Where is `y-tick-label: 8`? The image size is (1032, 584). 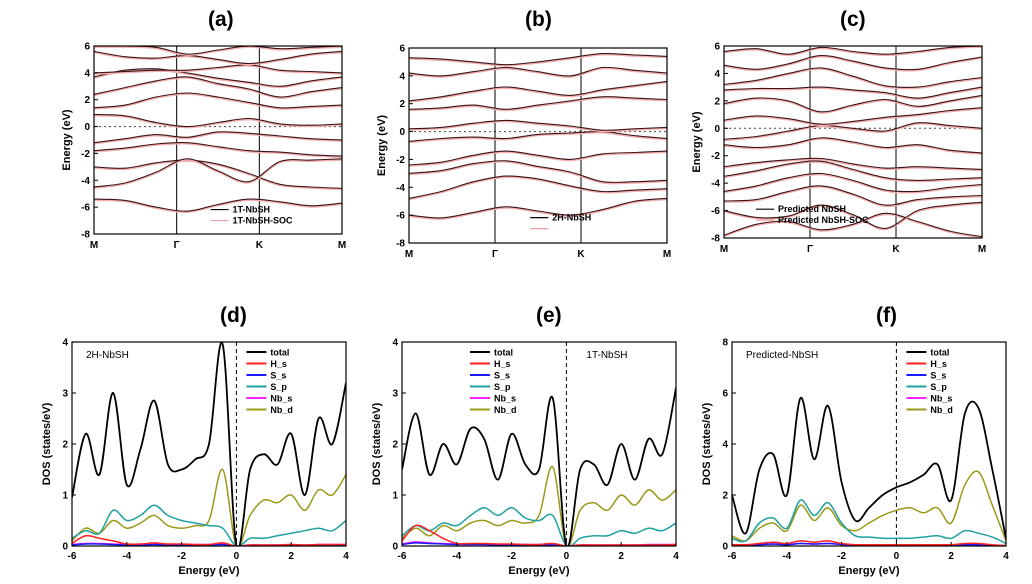 y-tick-label: 8 is located at coordinates (725, 343).